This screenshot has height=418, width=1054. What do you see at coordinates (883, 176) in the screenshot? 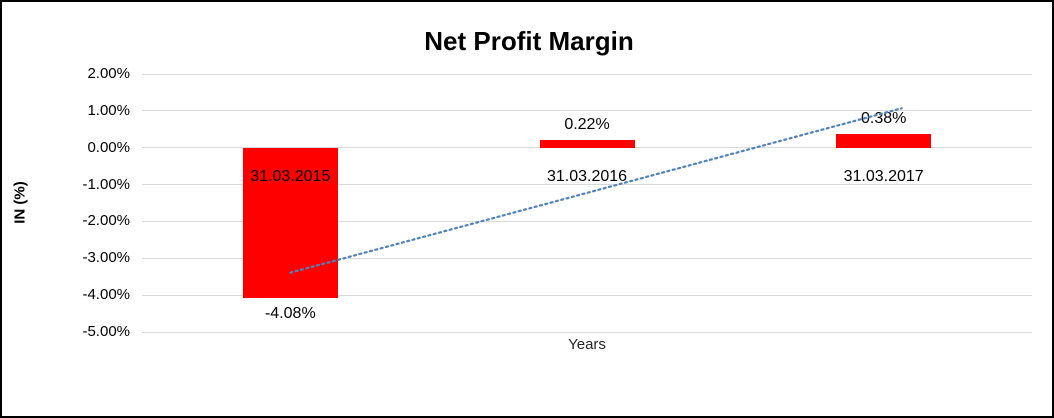
I see `category-label: 31.03.2017` at bounding box center [883, 176].